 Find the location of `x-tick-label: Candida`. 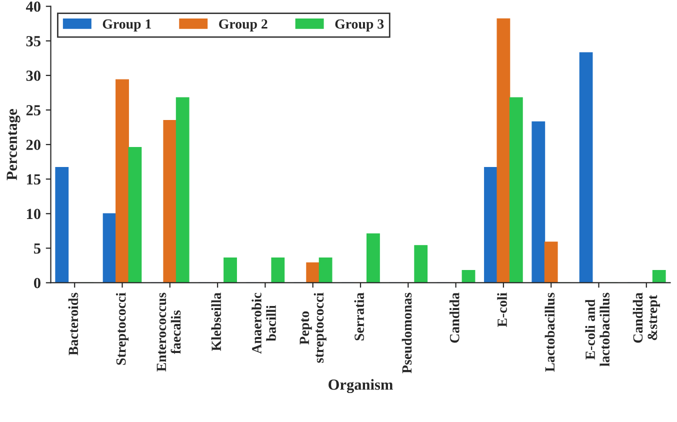

x-tick-label: Candida is located at coordinates (455, 317).